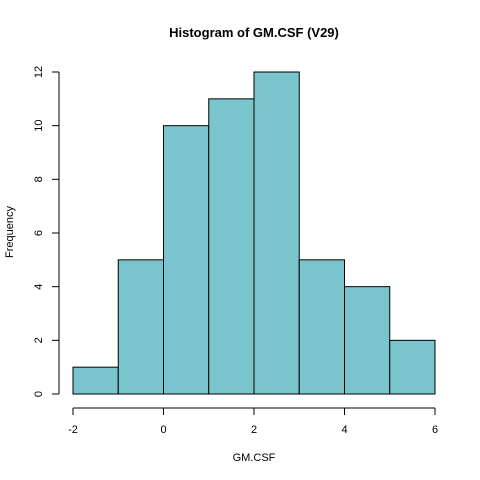 Image resolution: width=480 pixels, height=480 pixels. Describe the element at coordinates (344, 430) in the screenshot. I see `x-tick-label: 4` at that location.